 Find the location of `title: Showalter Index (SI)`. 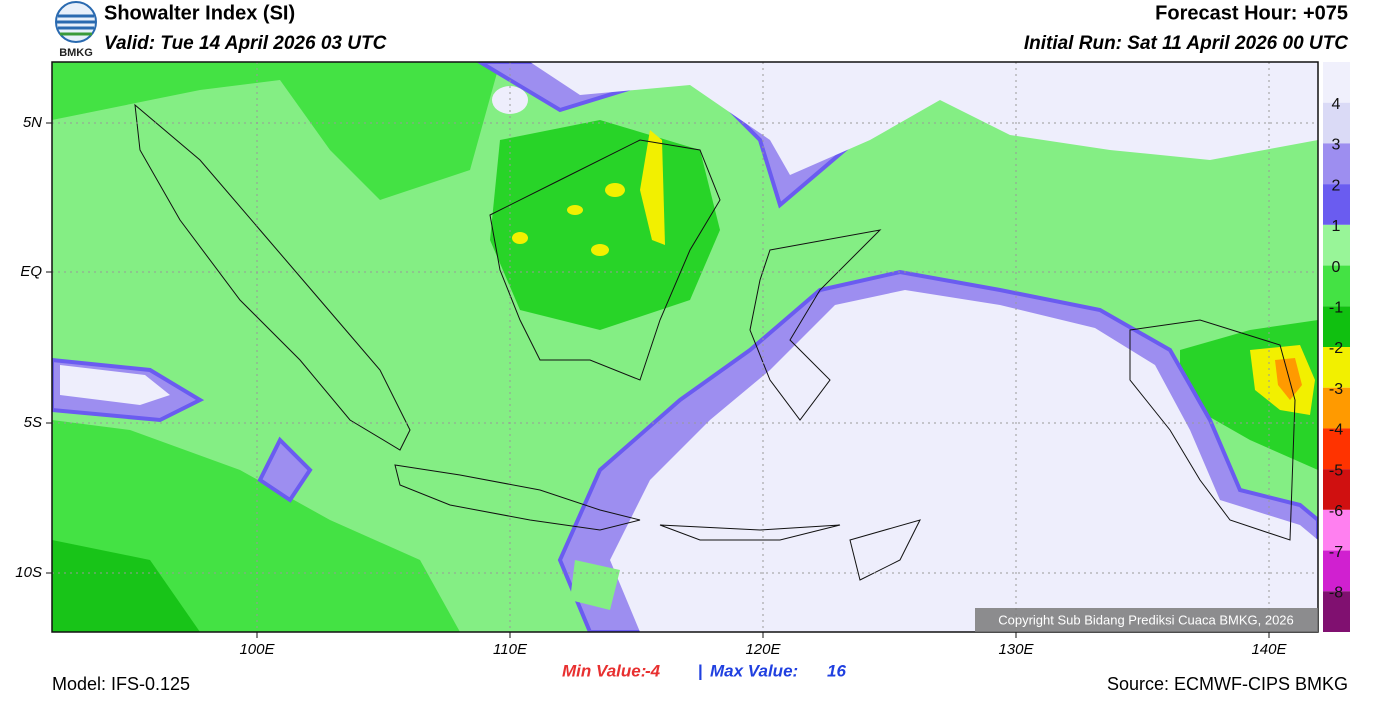

title: Showalter Index (SI) is located at coordinates (199, 13).